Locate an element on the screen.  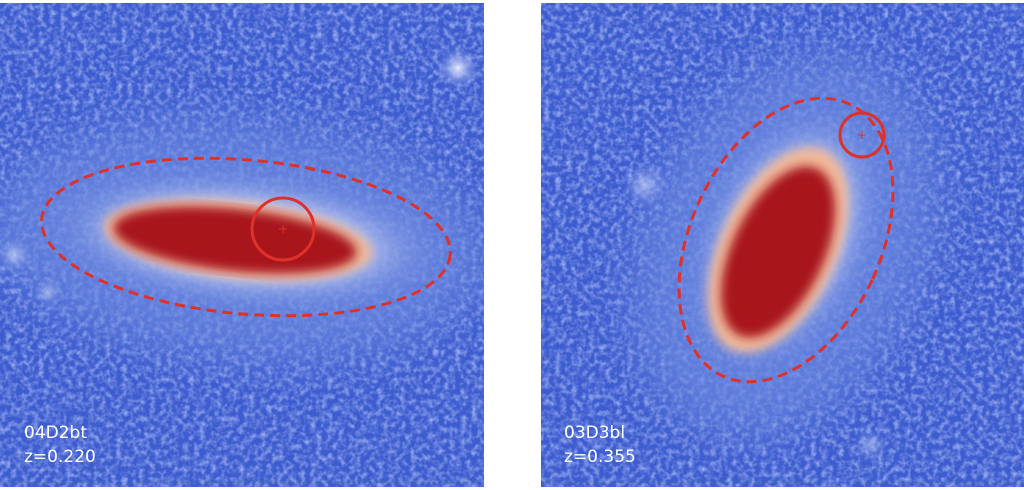
target-name: 04D2bt is located at coordinates (55, 433).